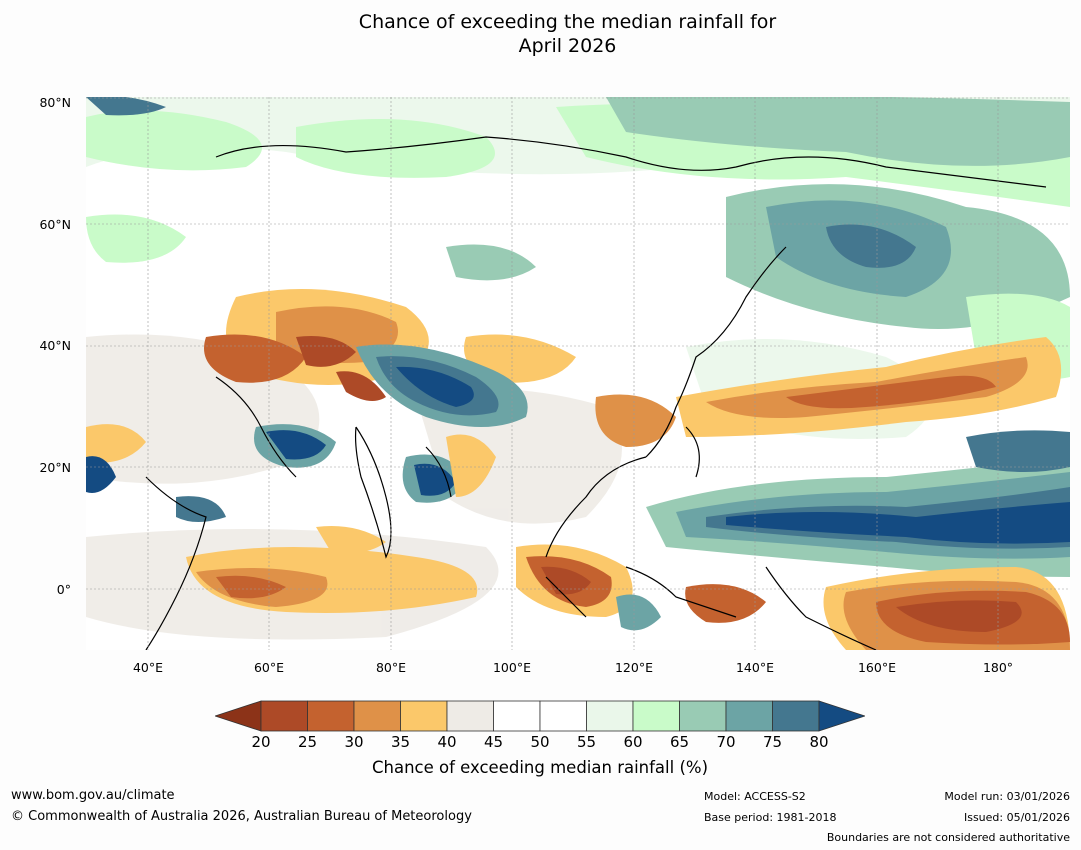 The width and height of the screenshot is (1081, 850). What do you see at coordinates (55, 467) in the screenshot?
I see `lat-label-20n: 20°N` at bounding box center [55, 467].